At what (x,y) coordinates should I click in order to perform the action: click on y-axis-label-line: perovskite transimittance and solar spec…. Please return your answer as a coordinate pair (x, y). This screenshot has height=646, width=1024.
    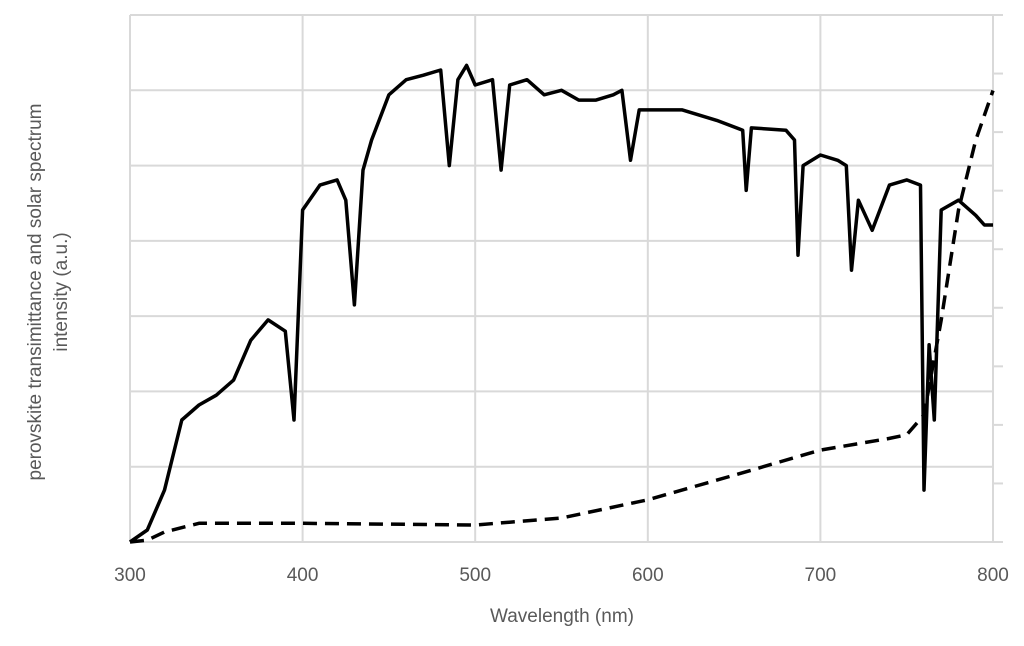
    Looking at the image, I should click on (35, 292).